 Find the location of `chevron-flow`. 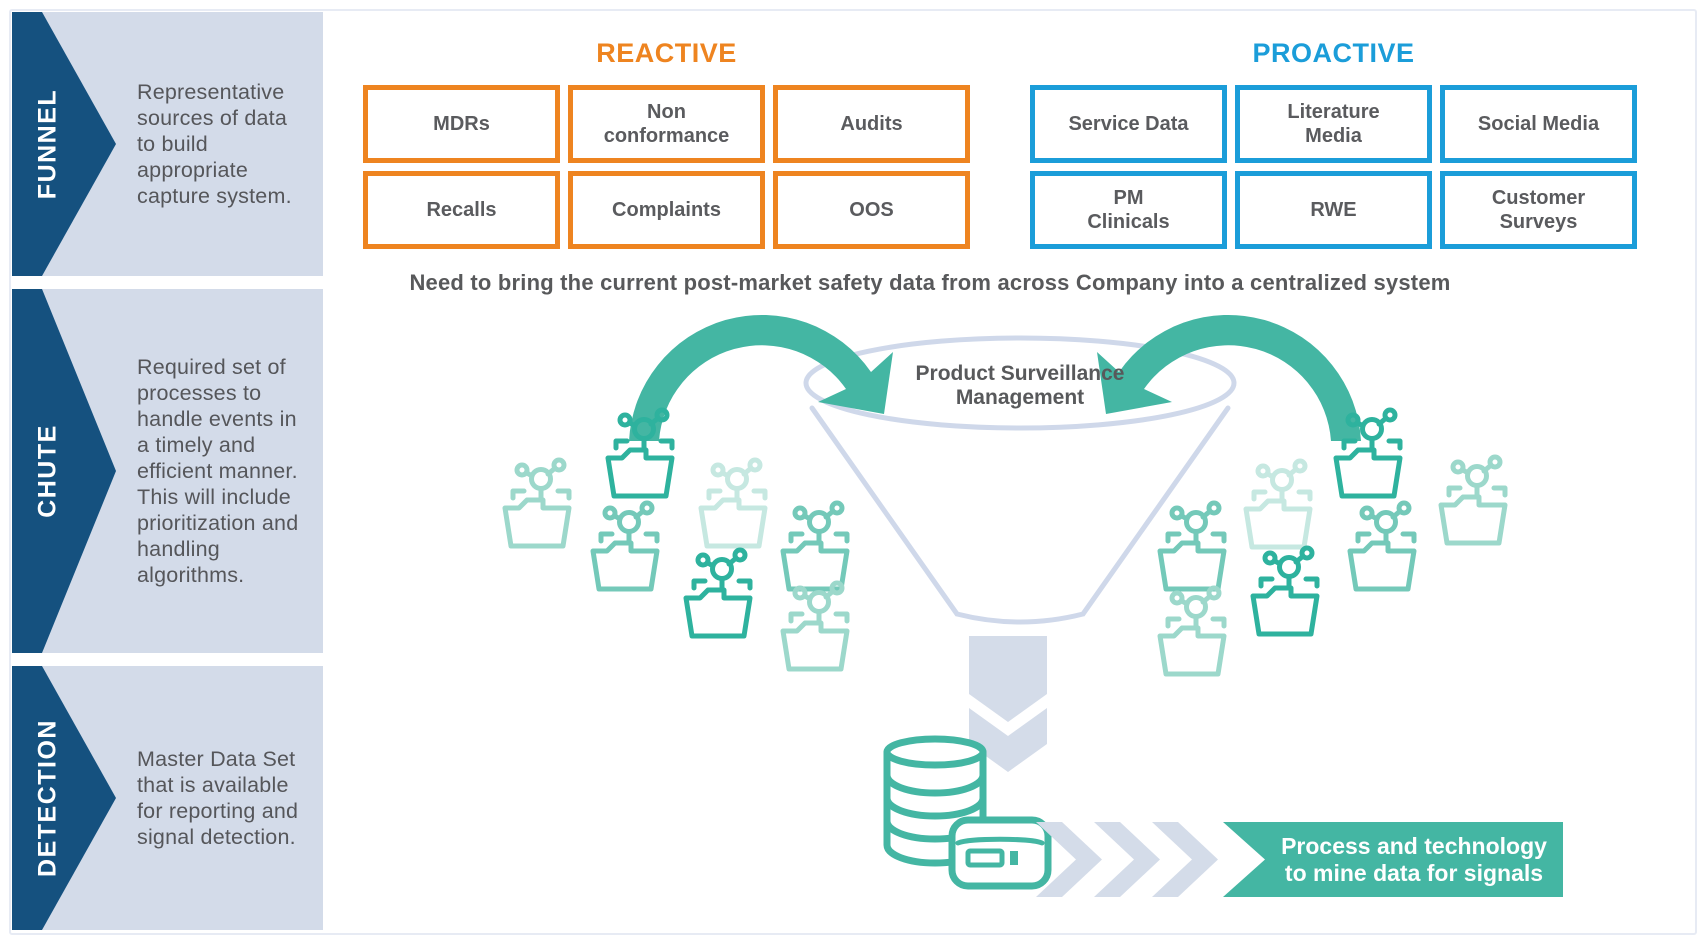

chevron-flow is located at coordinates (1127, 859).